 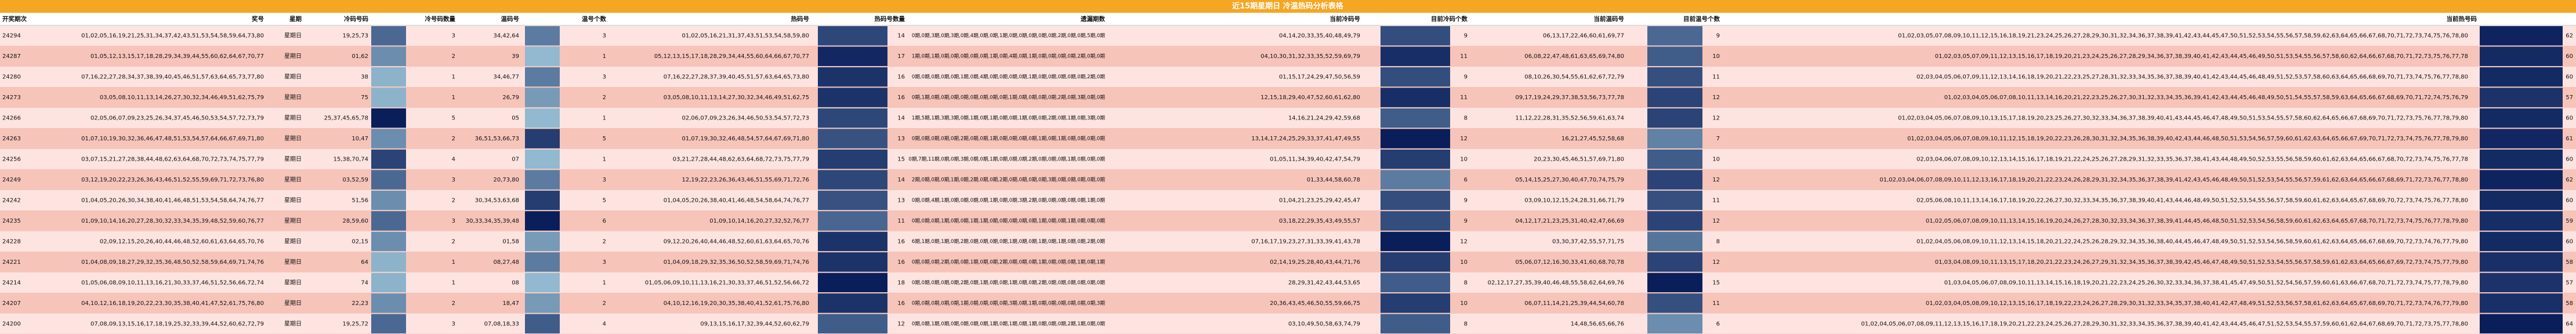 I want to click on cell-text: 20,73,80, so click(x=506, y=180).